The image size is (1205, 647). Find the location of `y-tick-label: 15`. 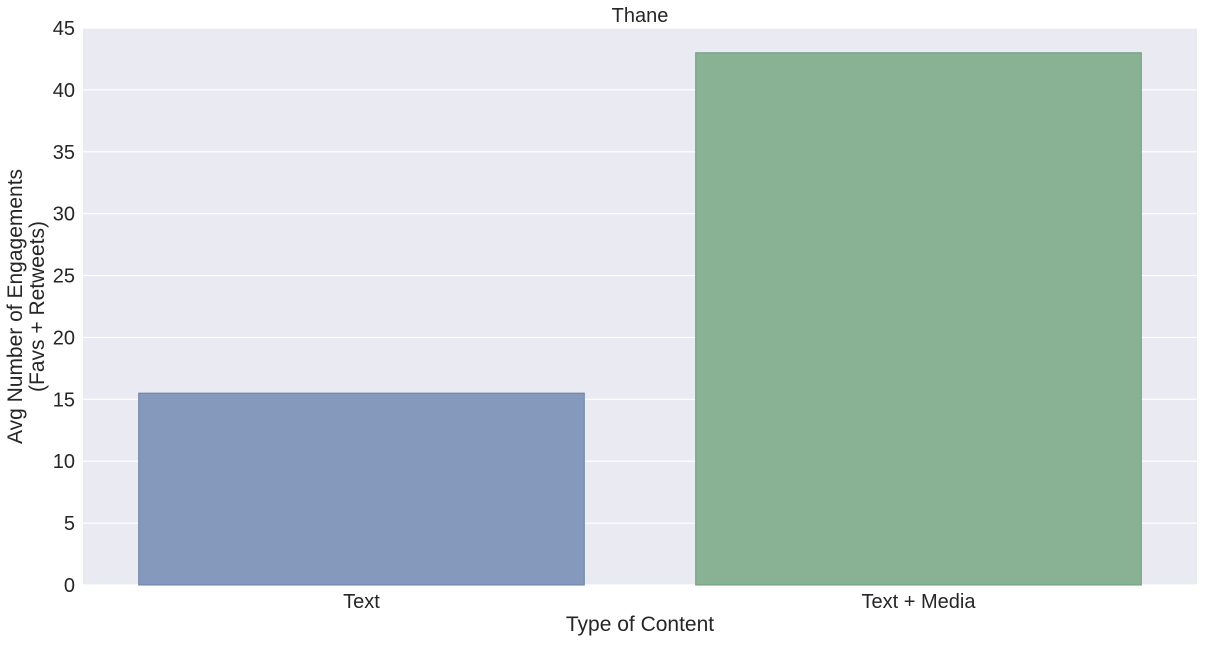

y-tick-label: 15 is located at coordinates (64, 400).